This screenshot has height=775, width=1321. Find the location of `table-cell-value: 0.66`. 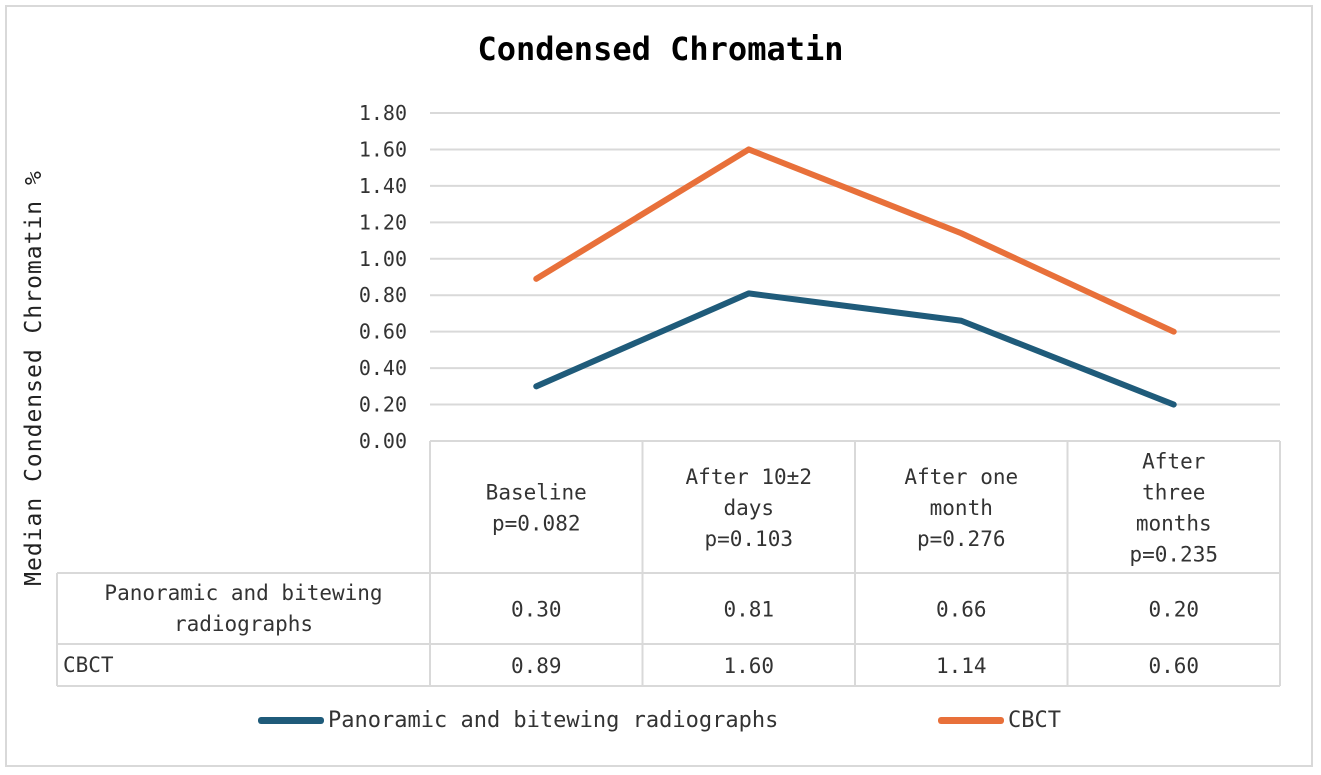

table-cell-value: 0.66 is located at coordinates (961, 610).